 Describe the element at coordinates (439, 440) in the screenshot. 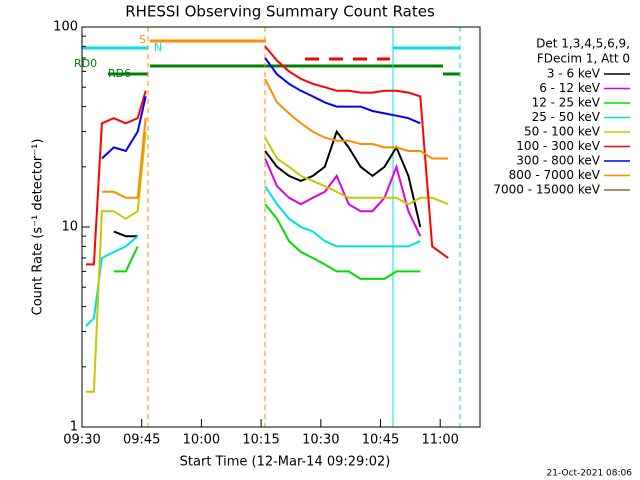

I see `x-tick-label: 11:00` at that location.